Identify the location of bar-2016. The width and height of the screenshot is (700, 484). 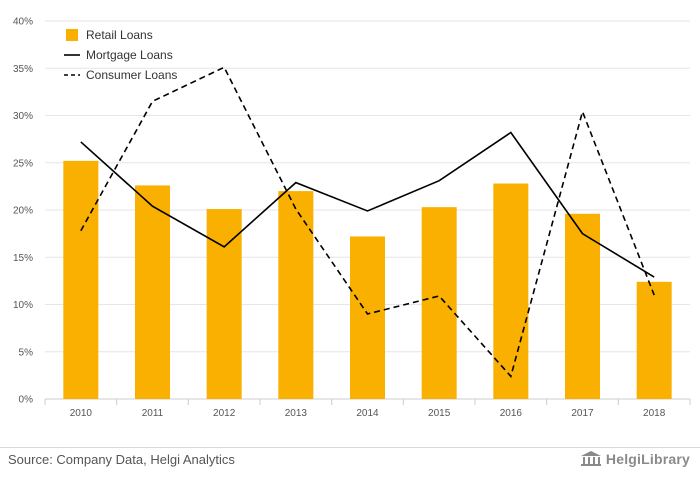
(510, 291).